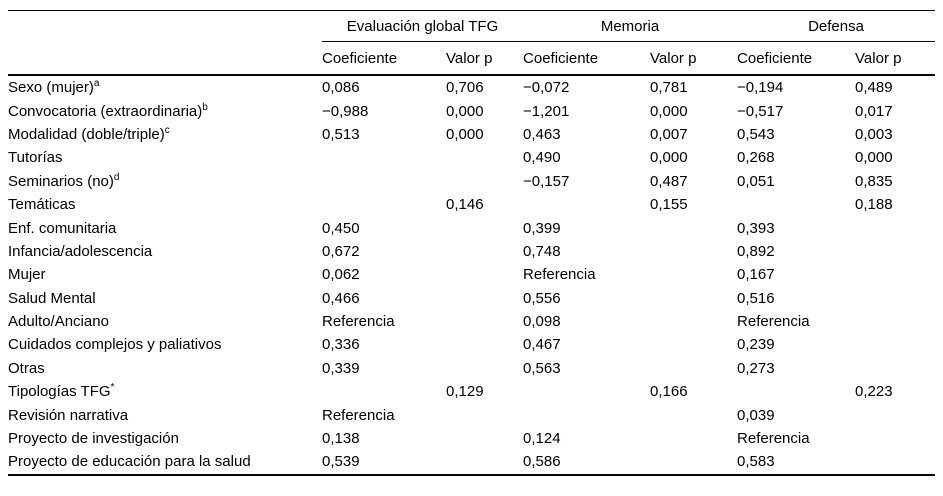  I want to click on cell-global-coeficiente: 0,339, so click(341, 368).